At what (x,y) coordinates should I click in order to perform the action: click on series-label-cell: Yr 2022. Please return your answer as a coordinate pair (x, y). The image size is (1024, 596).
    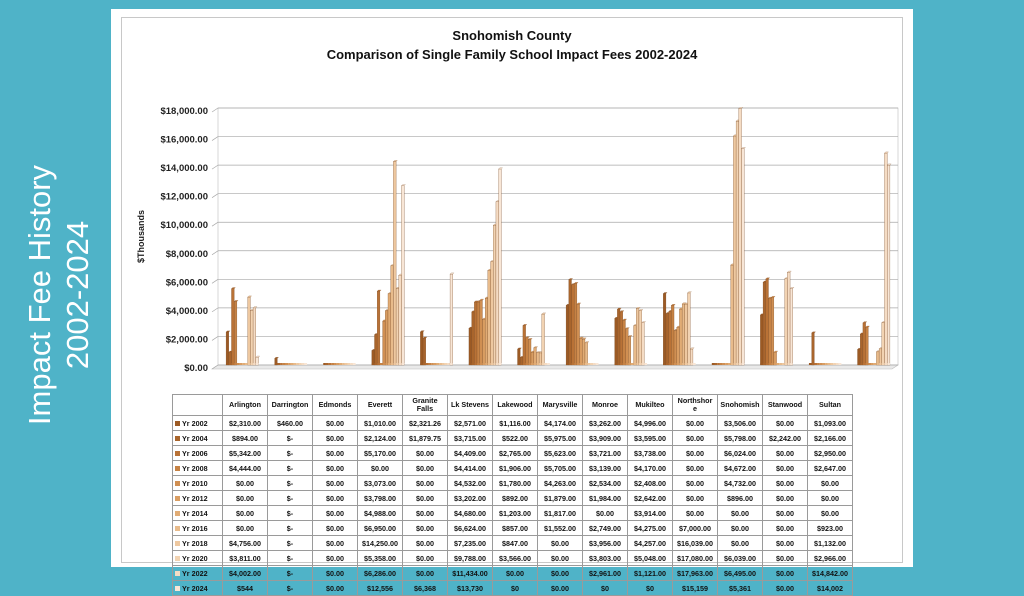
    Looking at the image, I should click on (197, 573).